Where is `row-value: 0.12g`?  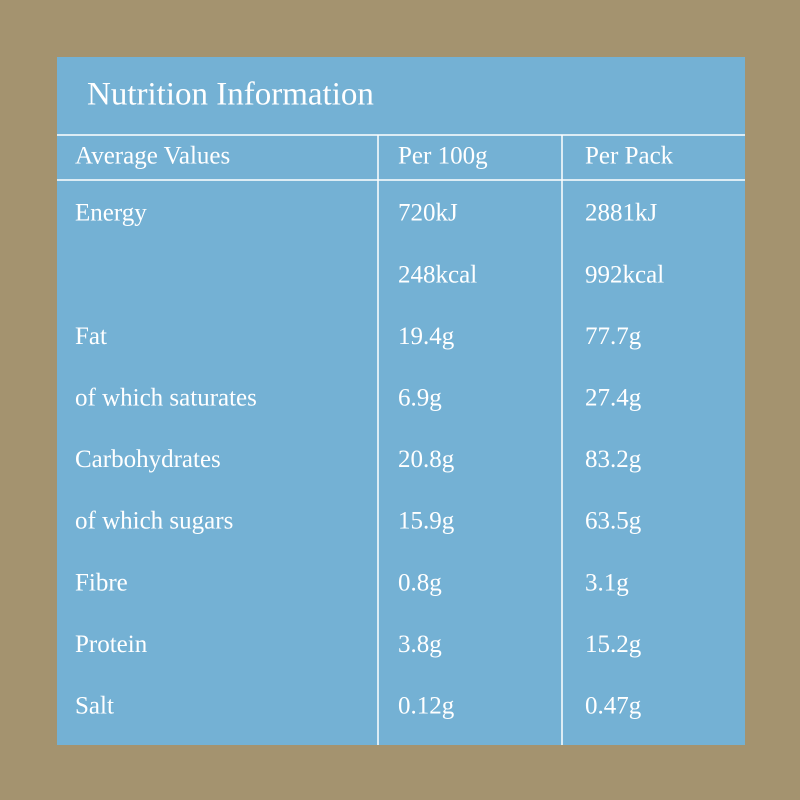
row-value: 0.12g is located at coordinates (426, 706).